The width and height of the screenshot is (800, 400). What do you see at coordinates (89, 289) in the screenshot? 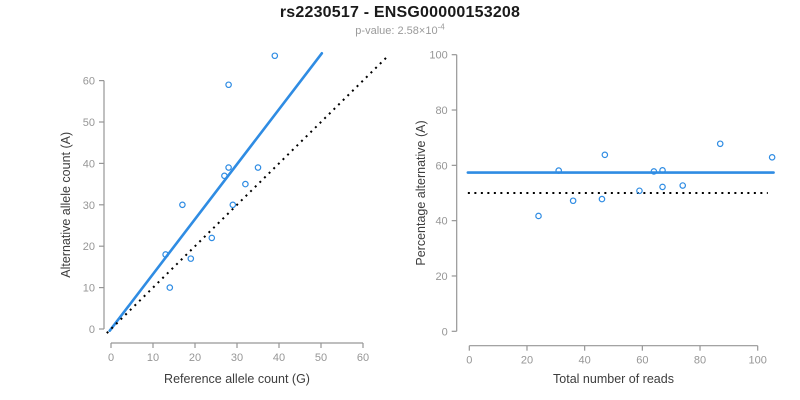
I see `y-tick-label: 10` at bounding box center [89, 289].